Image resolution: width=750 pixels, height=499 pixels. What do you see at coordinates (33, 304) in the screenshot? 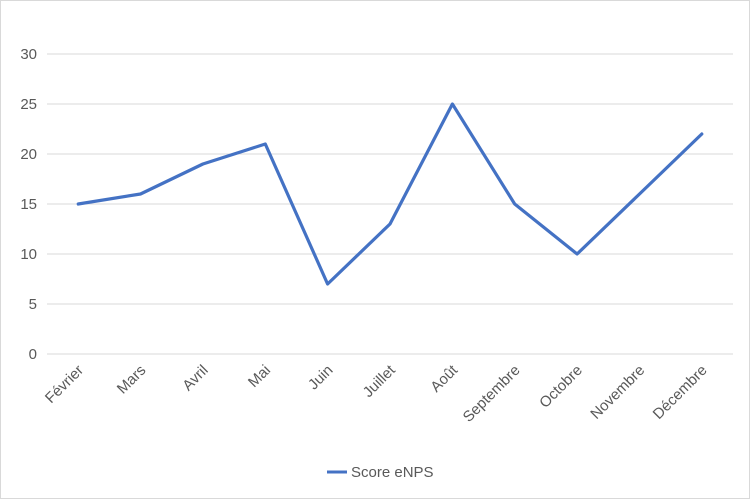
I see `y-tick-label: 5` at bounding box center [33, 304].